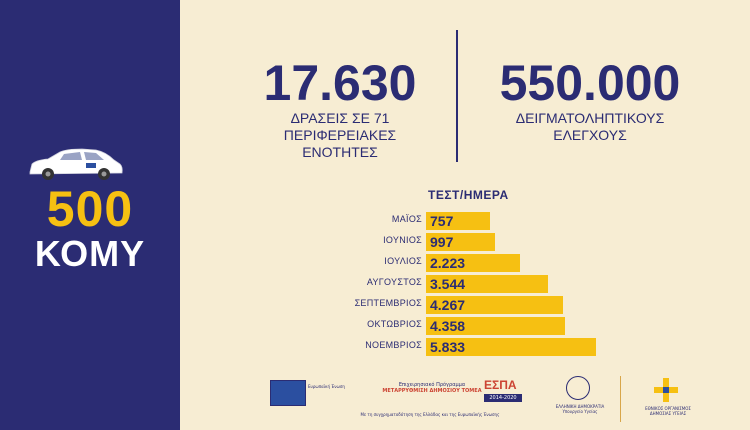  I want to click on chart-row: ΜΑΪΟΣ 757, so click(465, 221).